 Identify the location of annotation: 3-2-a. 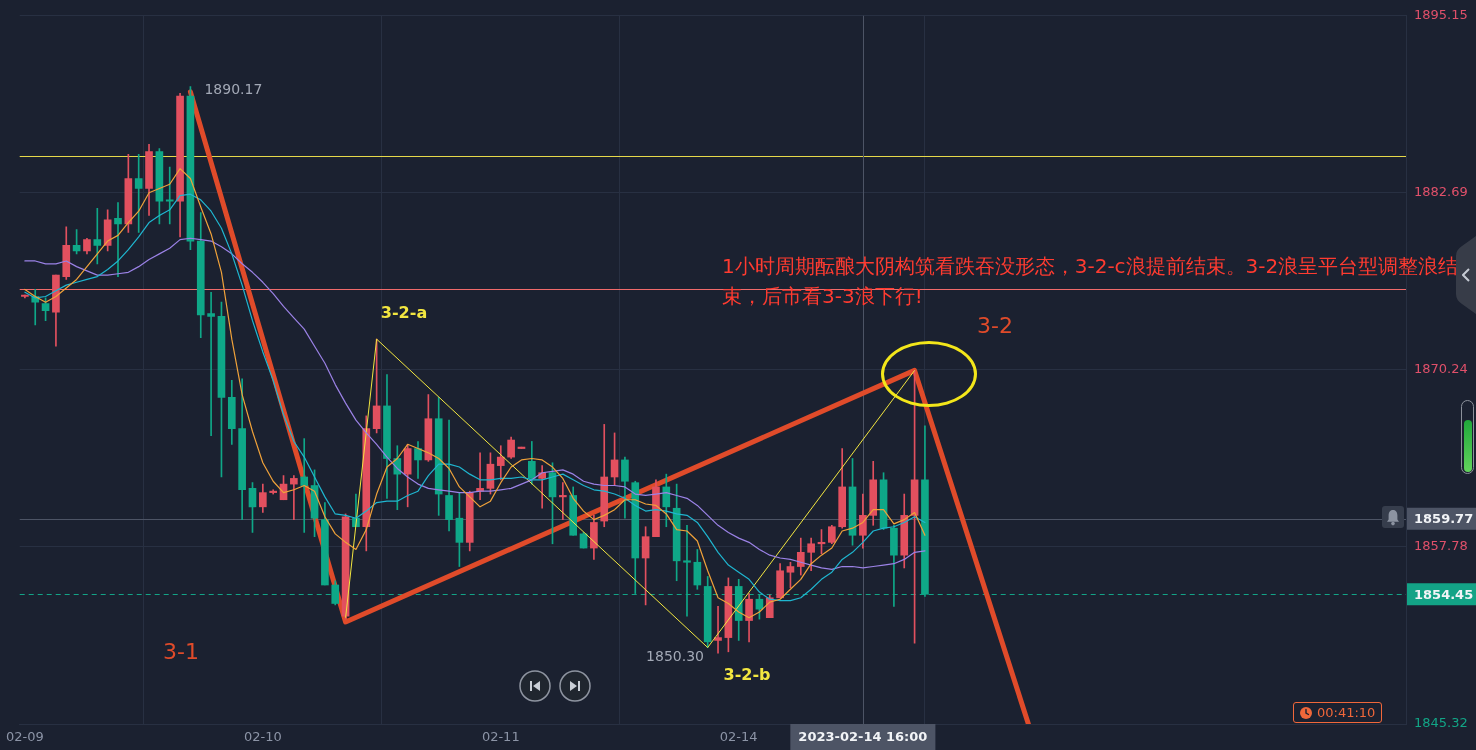
(404, 312).